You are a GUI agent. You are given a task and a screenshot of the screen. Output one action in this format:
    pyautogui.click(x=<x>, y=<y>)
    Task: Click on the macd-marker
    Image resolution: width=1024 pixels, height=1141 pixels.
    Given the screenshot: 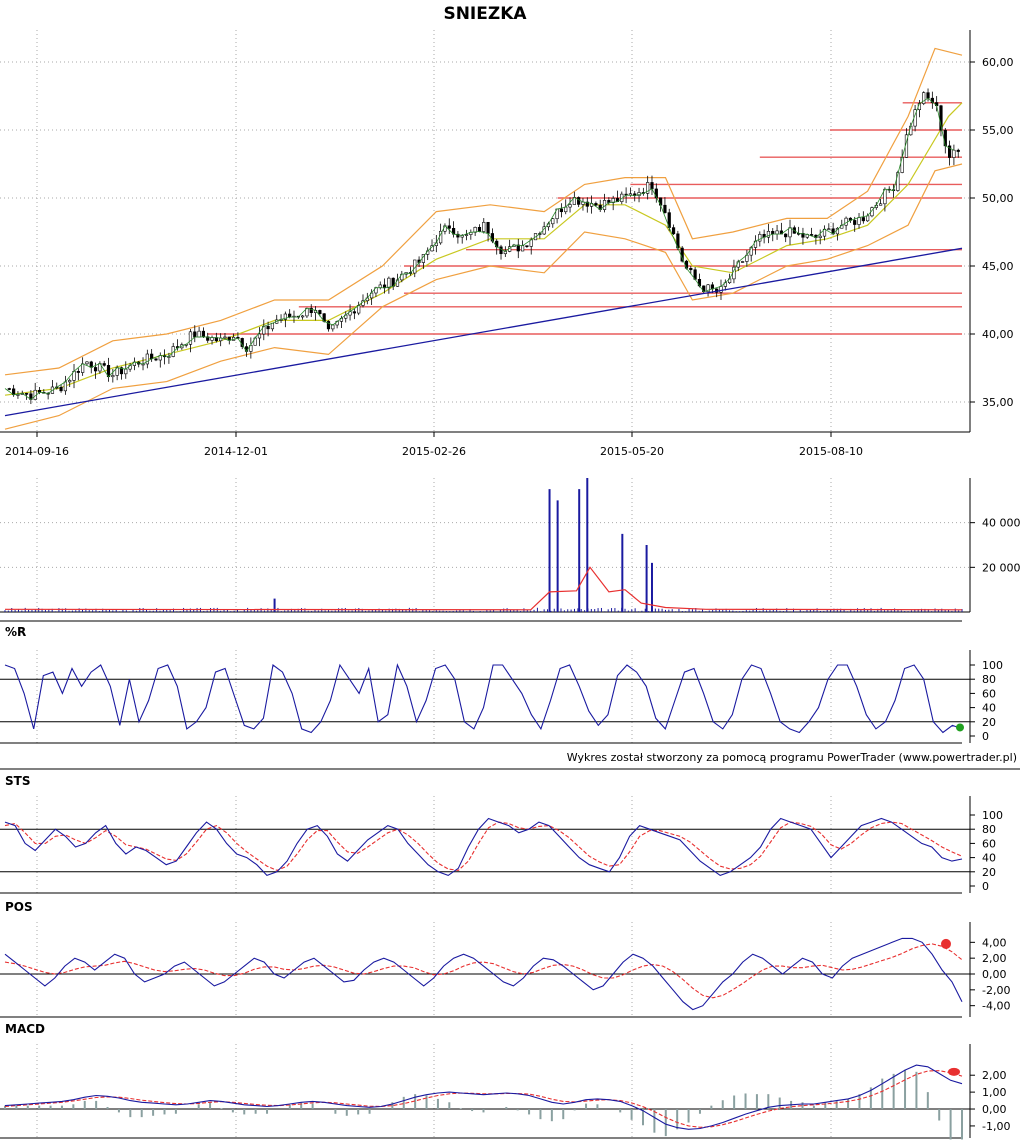 What is the action you would take?
    pyautogui.click(x=954, y=1071)
    